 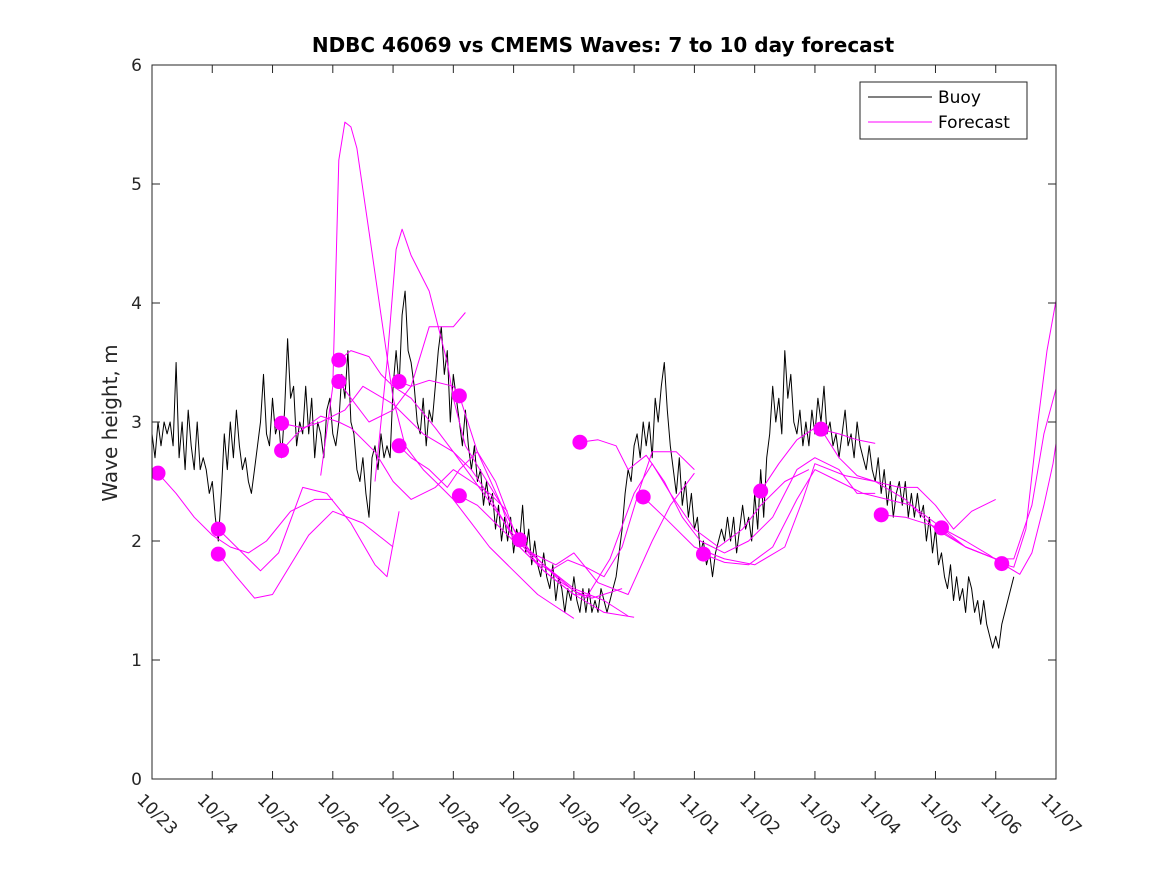 I want to click on legend: Buoy Forecast, so click(x=943, y=110).